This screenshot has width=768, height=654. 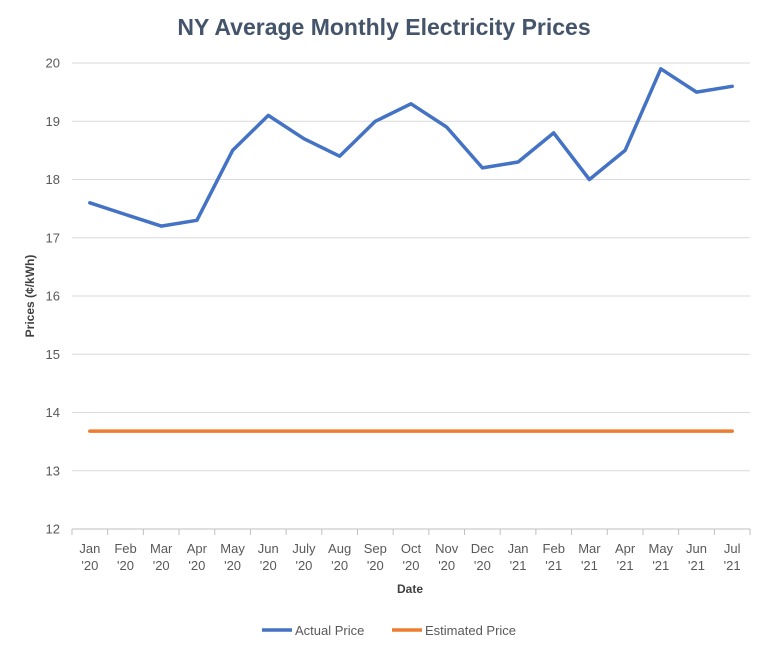 What do you see at coordinates (661, 557) in the screenshot?
I see `x-tick-label: May '21` at bounding box center [661, 557].